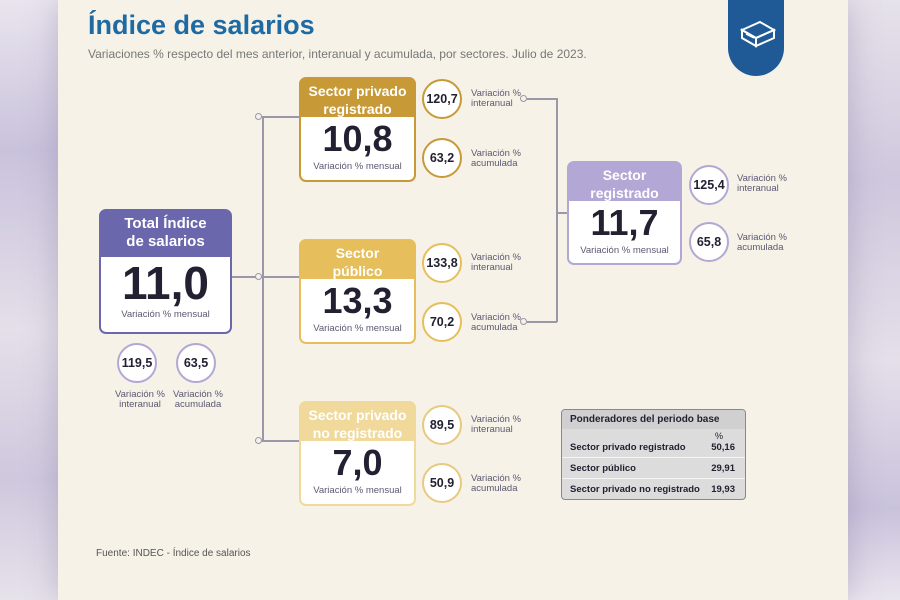 The image size is (900, 600). Describe the element at coordinates (357, 98) in the screenshot. I see `sector-label: Sector privado registrado` at that location.